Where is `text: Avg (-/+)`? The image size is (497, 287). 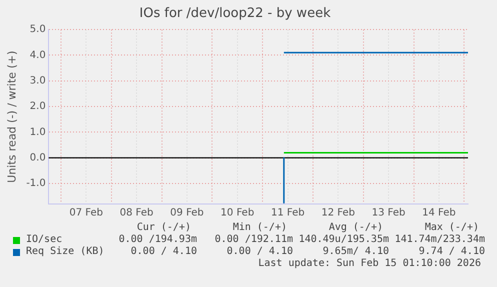
text: Avg (-/+) is located at coordinates (355, 228).